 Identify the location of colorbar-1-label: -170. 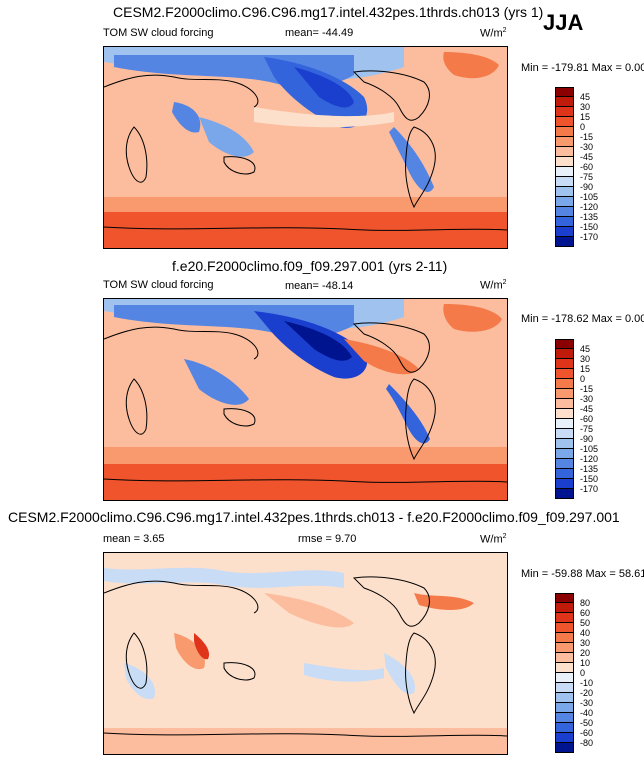
(589, 237).